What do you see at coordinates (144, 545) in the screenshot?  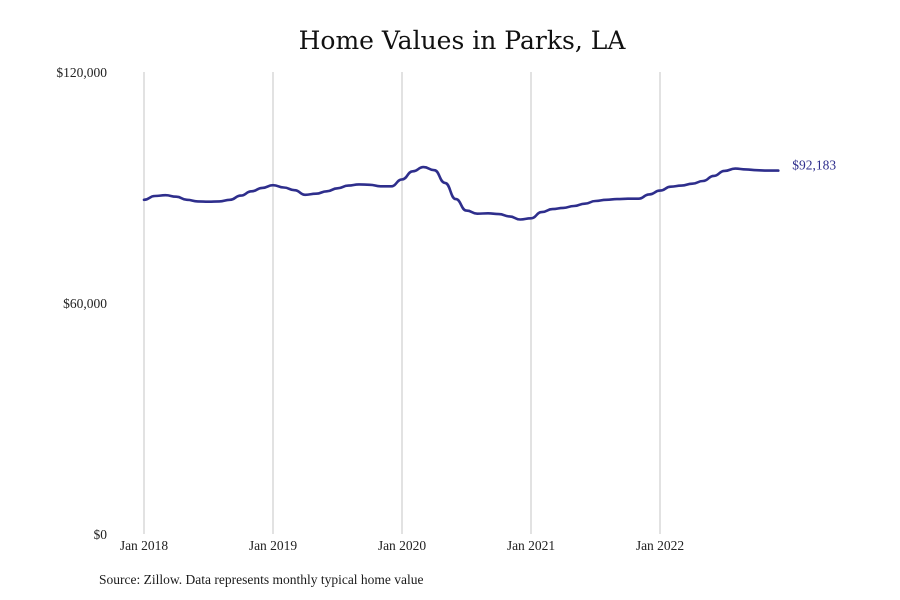 I see `x-tick-label: Jan 2018` at bounding box center [144, 545].